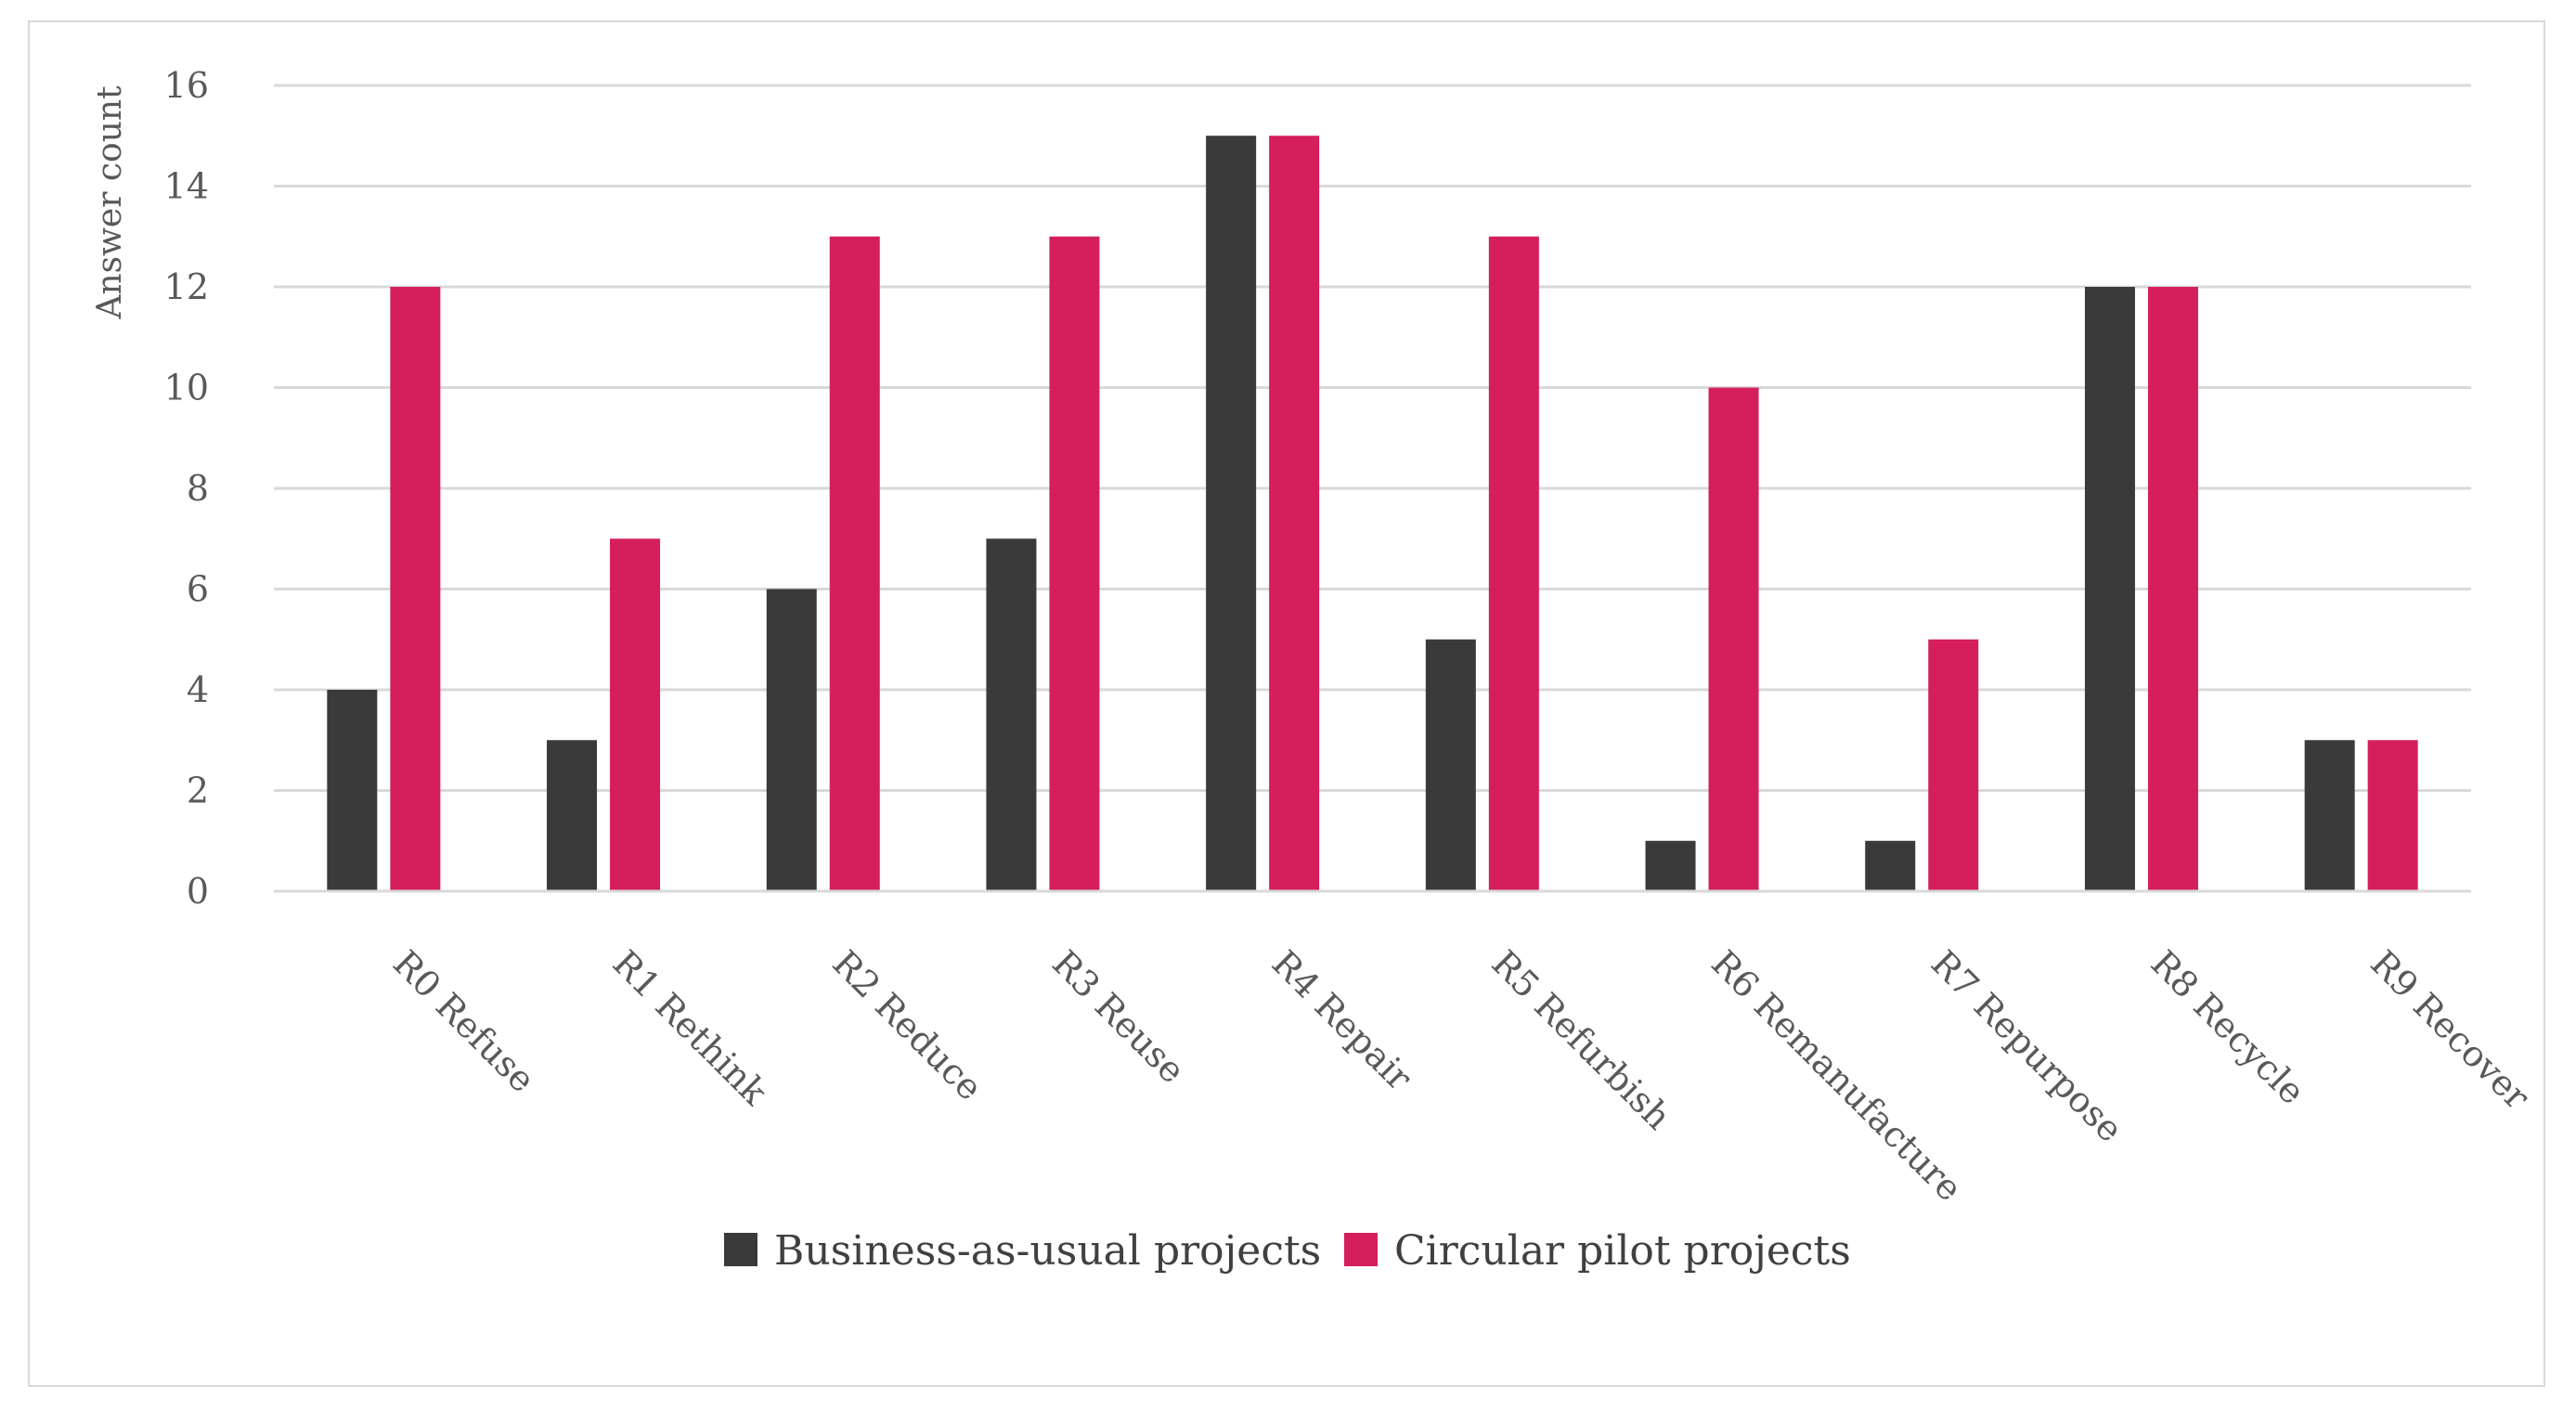 Image resolution: width=2576 pixels, height=1412 pixels. I want to click on x-tick-label: R8 Recycle, so click(2228, 1027).